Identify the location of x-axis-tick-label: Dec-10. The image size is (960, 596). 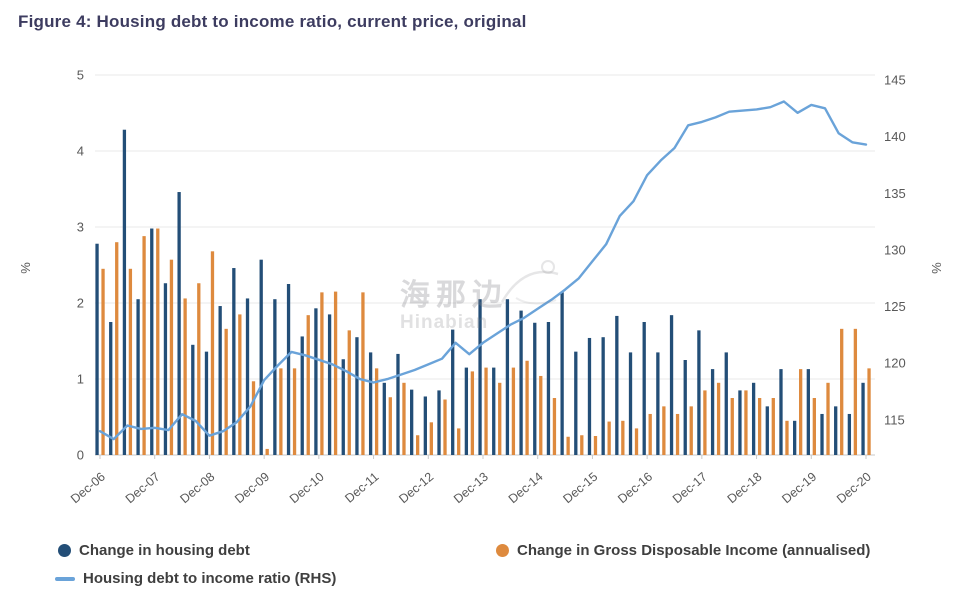
(307, 488).